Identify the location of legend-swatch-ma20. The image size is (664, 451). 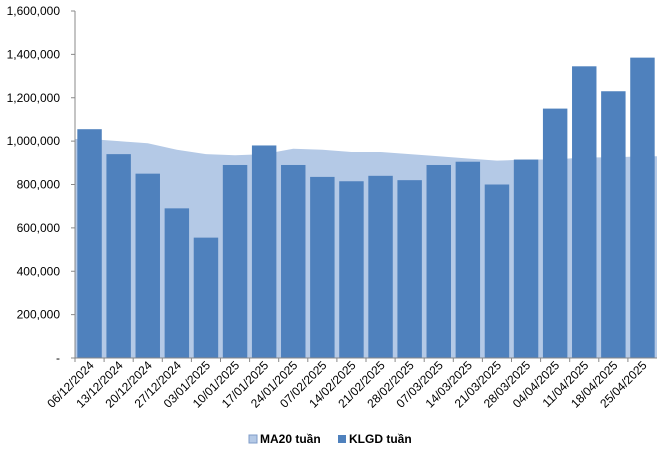
(253, 439).